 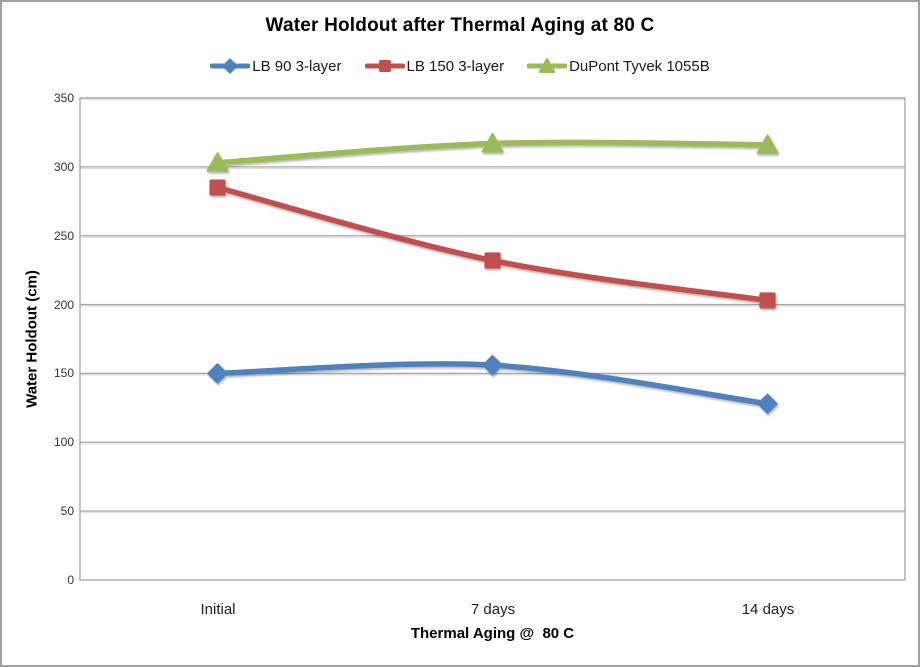 What do you see at coordinates (63, 442) in the screenshot?
I see `y-tick-label: 100` at bounding box center [63, 442].